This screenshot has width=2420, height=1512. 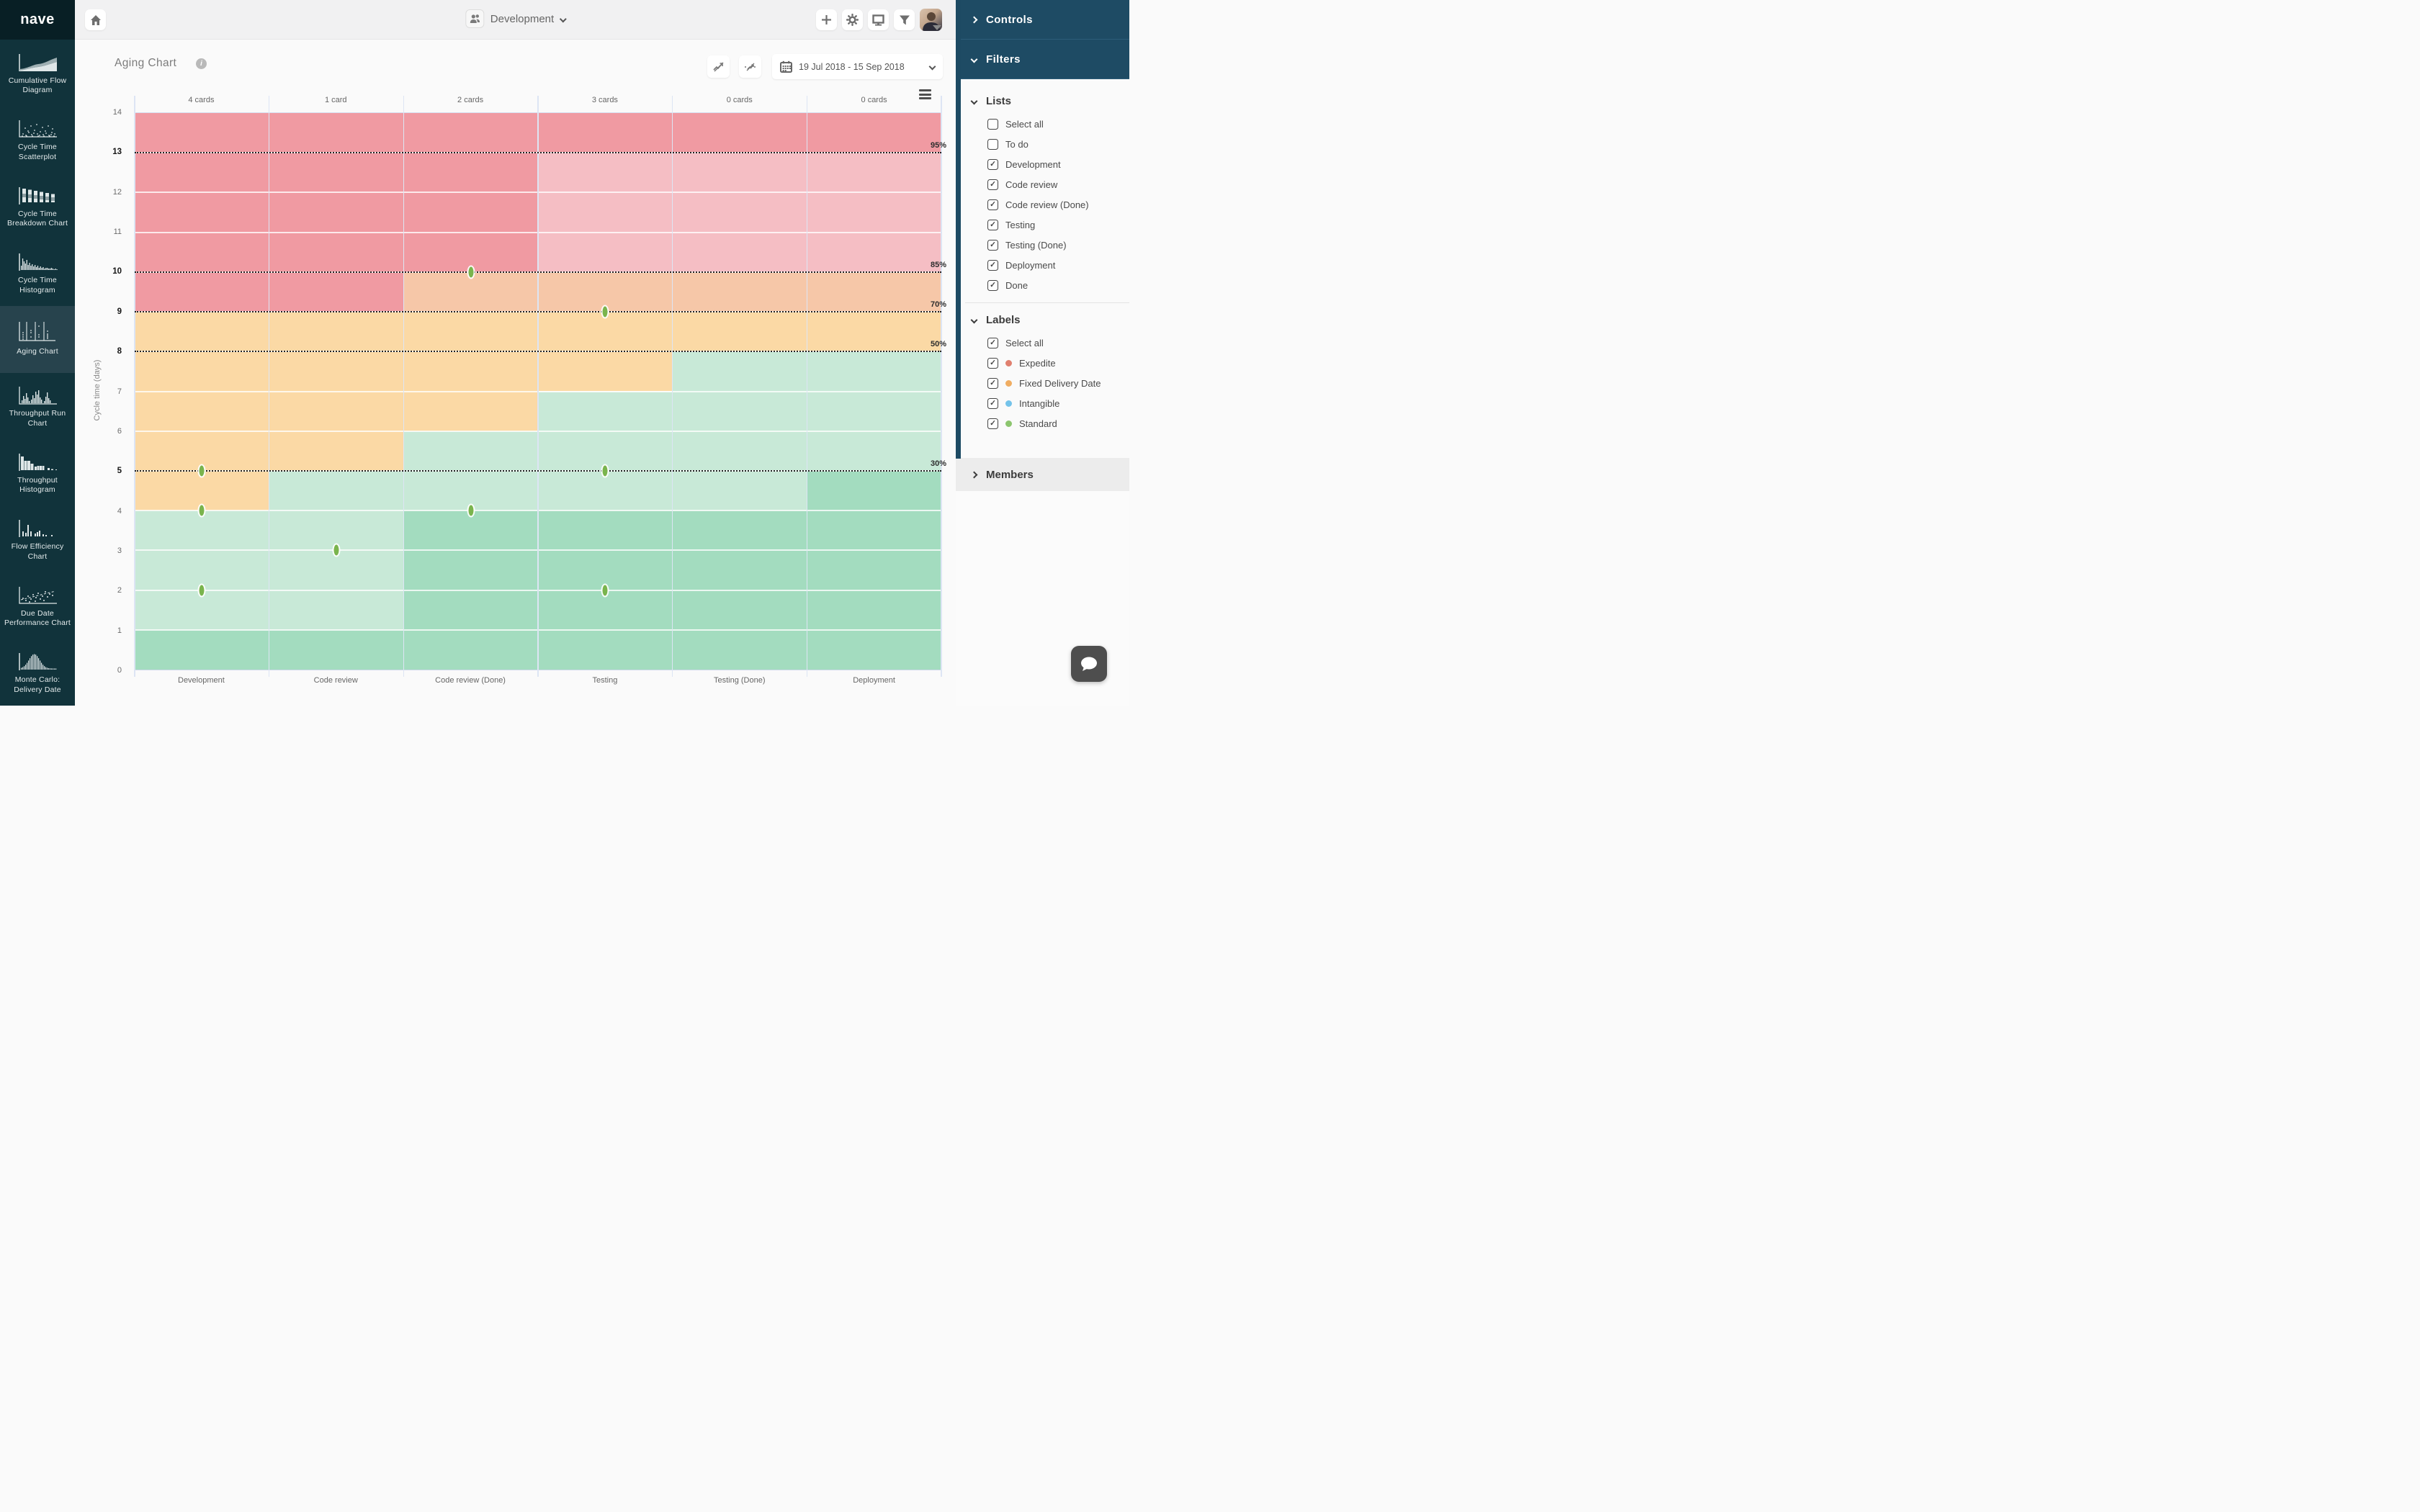 What do you see at coordinates (110, 391) in the screenshot?
I see `y-axis-ticks: 0 1 2 3 4 5 6 7 8 9 10 11 12 13 14` at bounding box center [110, 391].